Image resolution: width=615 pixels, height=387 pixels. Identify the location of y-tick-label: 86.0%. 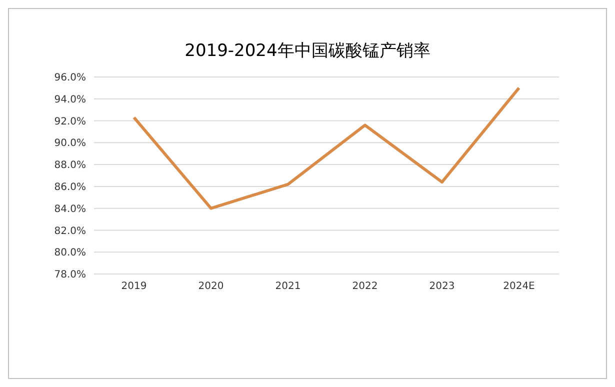
(70, 187).